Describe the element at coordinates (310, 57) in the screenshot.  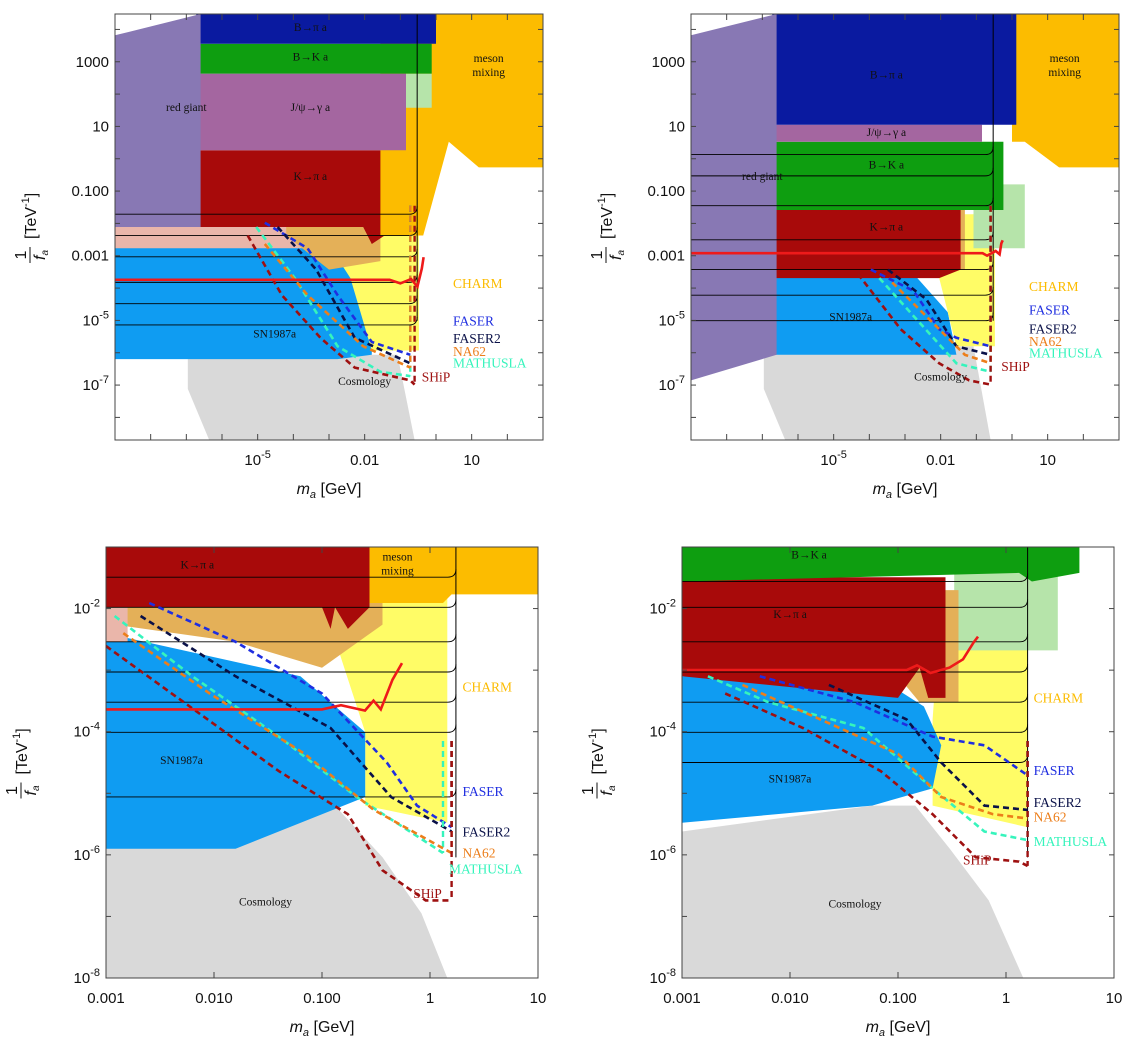
I see `region-label: B→K a` at that location.